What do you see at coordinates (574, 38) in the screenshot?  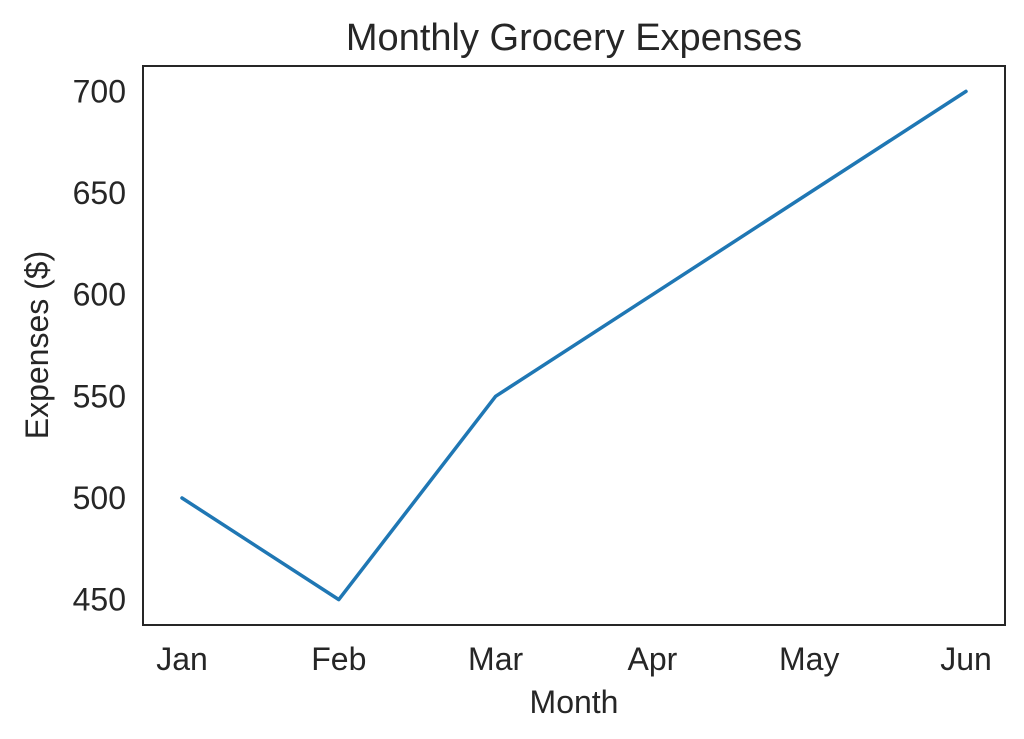 I see `chart-title: Monthly Grocery Expenses` at bounding box center [574, 38].